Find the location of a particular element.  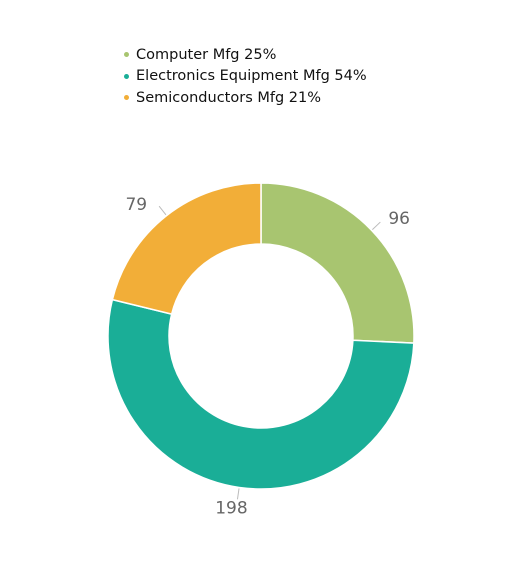

legend-label: Computer Mfg is located at coordinates (188, 54).